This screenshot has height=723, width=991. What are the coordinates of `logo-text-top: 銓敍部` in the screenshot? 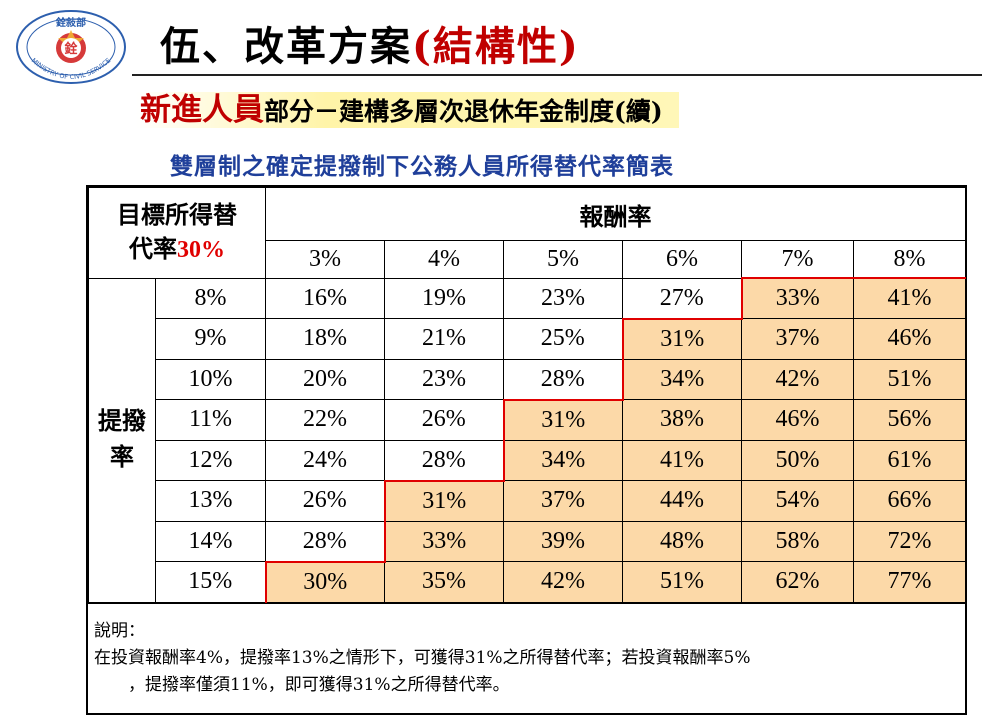 It's located at (71, 22).